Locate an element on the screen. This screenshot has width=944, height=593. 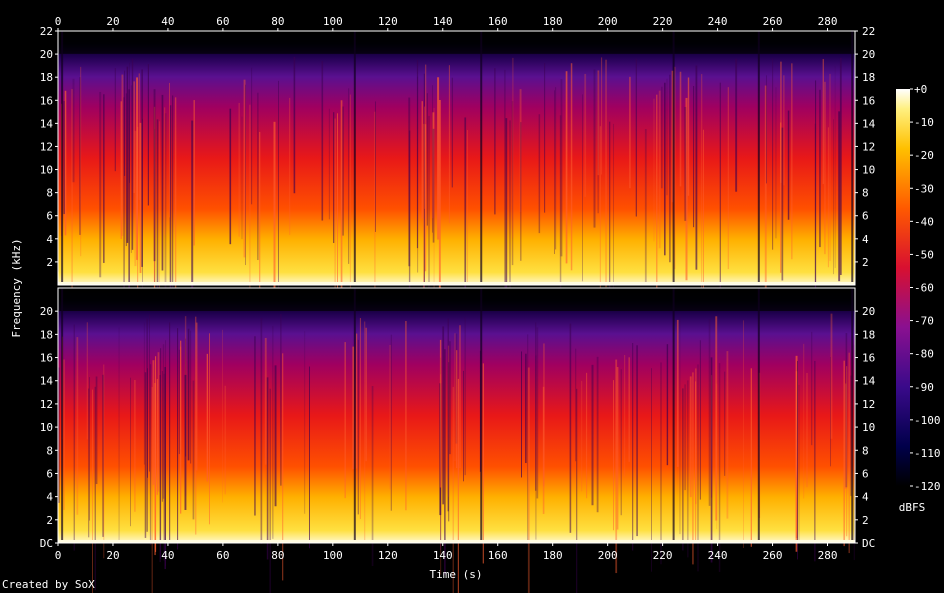
colorbar-tick-label: -70 is located at coordinates (924, 321).